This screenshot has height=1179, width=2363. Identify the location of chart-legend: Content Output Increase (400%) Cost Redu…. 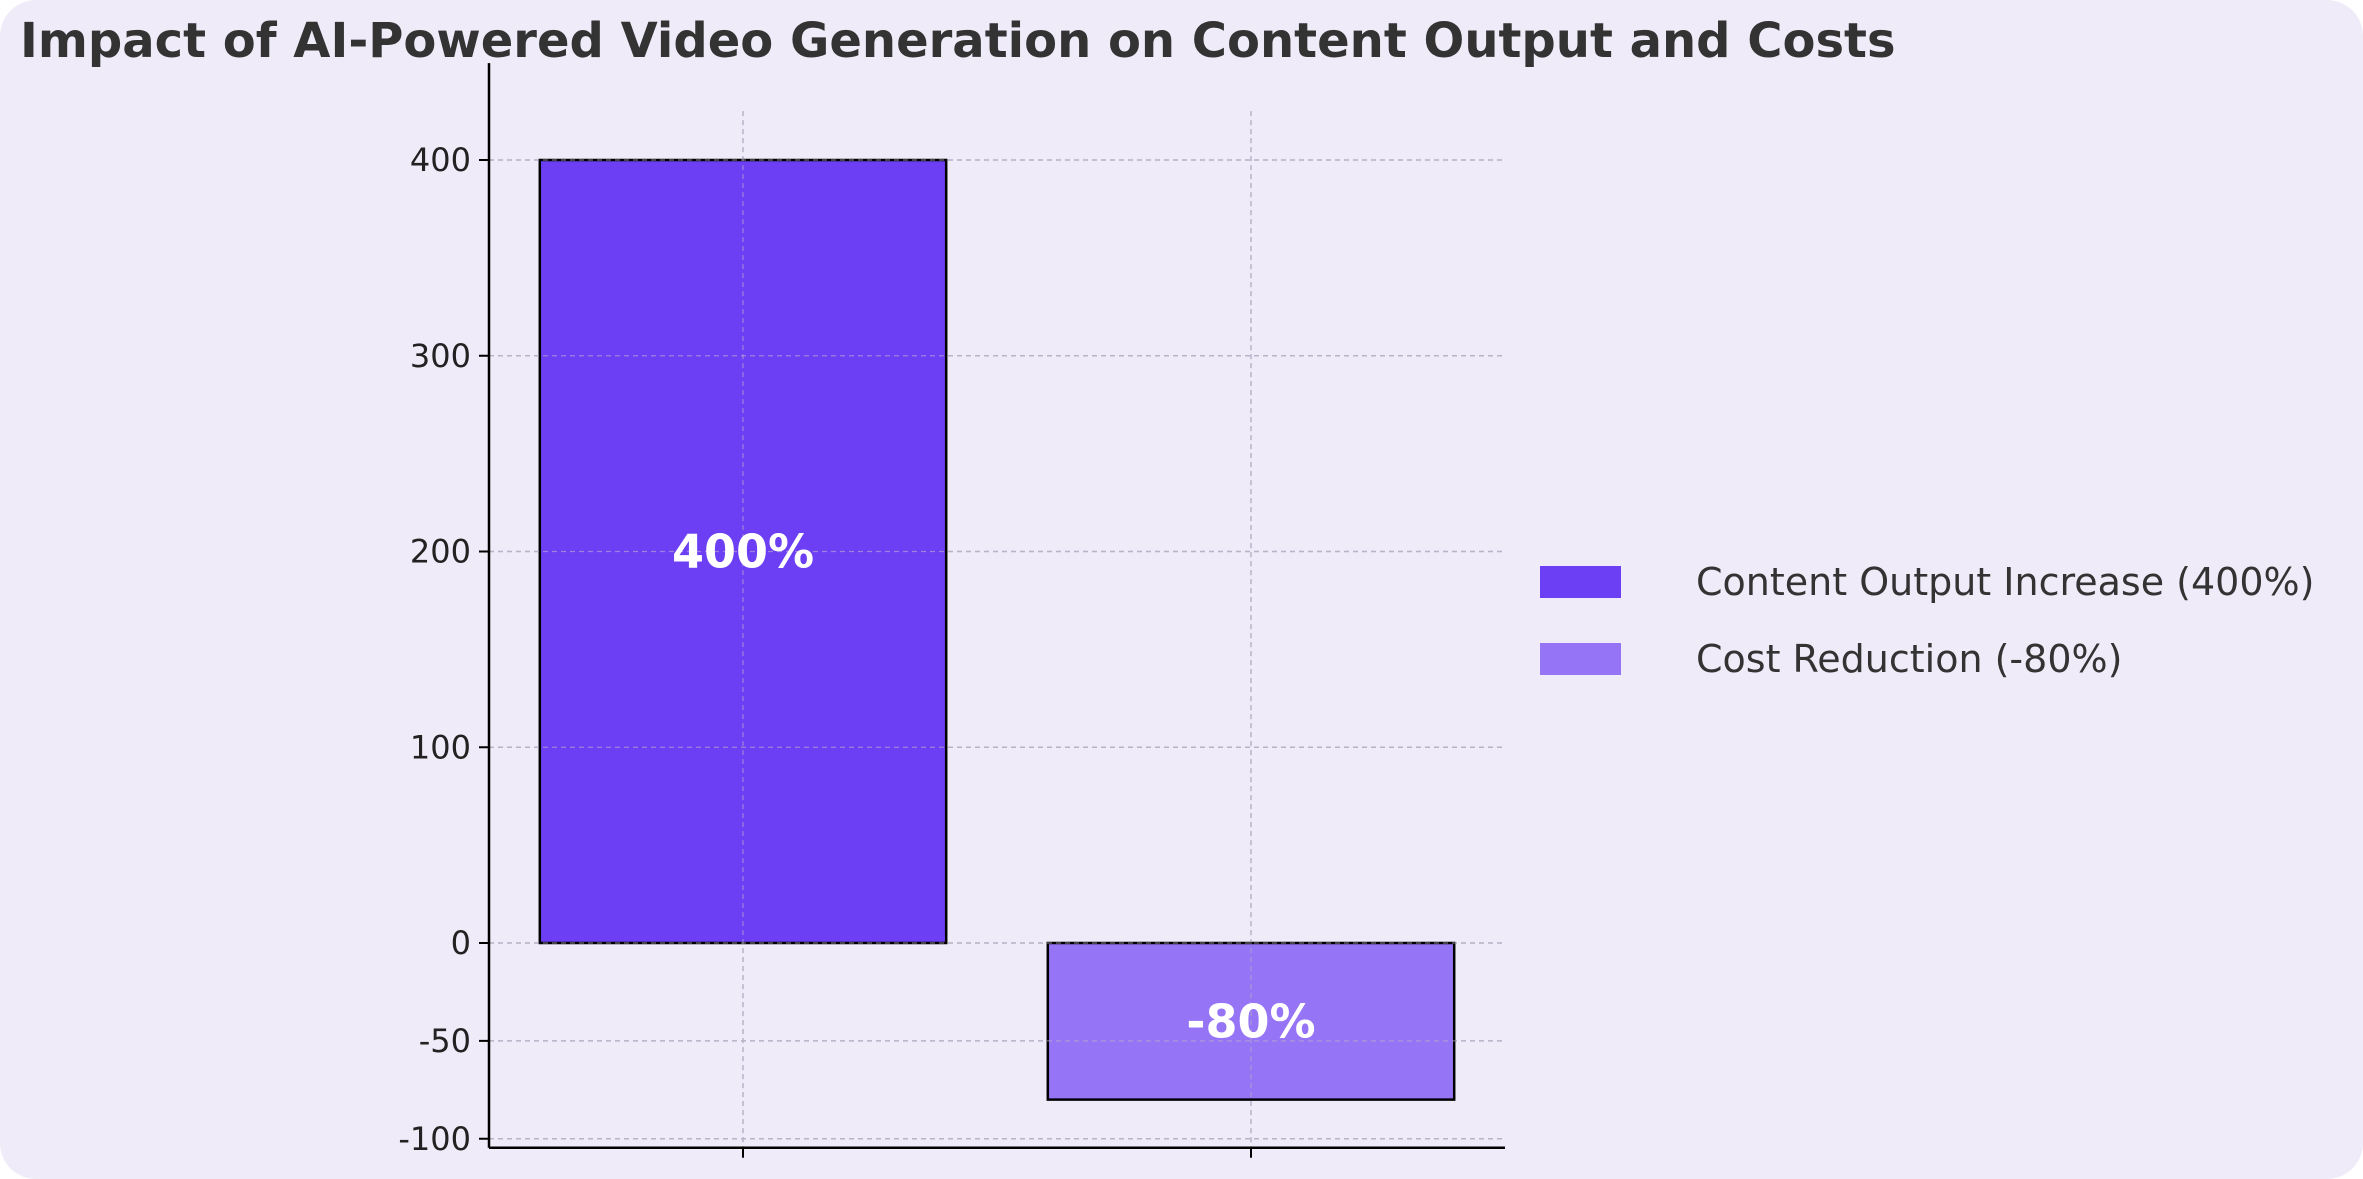
(1927, 635).